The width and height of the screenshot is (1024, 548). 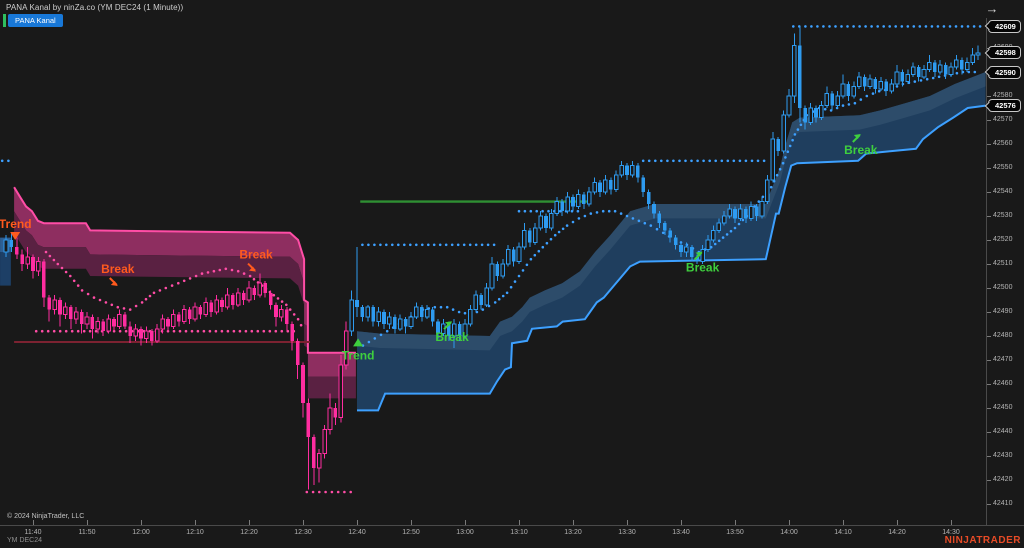 I want to click on price-tick-label: 42480, so click(x=1003, y=335).